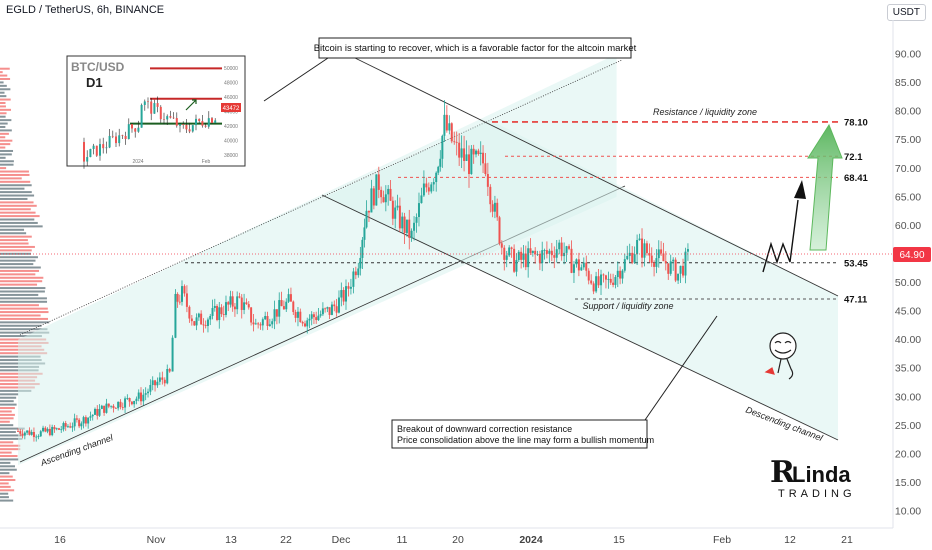  I want to click on bullish-target-arrow, so click(825, 187).